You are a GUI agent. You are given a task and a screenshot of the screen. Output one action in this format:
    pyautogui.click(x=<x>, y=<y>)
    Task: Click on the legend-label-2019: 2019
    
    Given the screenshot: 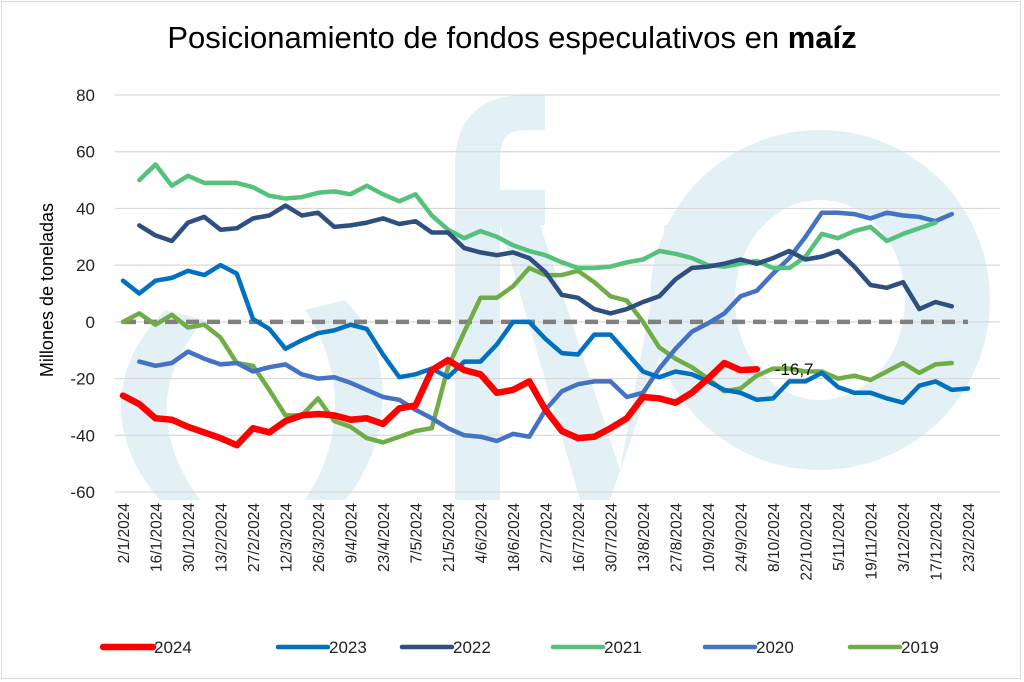 What is the action you would take?
    pyautogui.click(x=920, y=647)
    